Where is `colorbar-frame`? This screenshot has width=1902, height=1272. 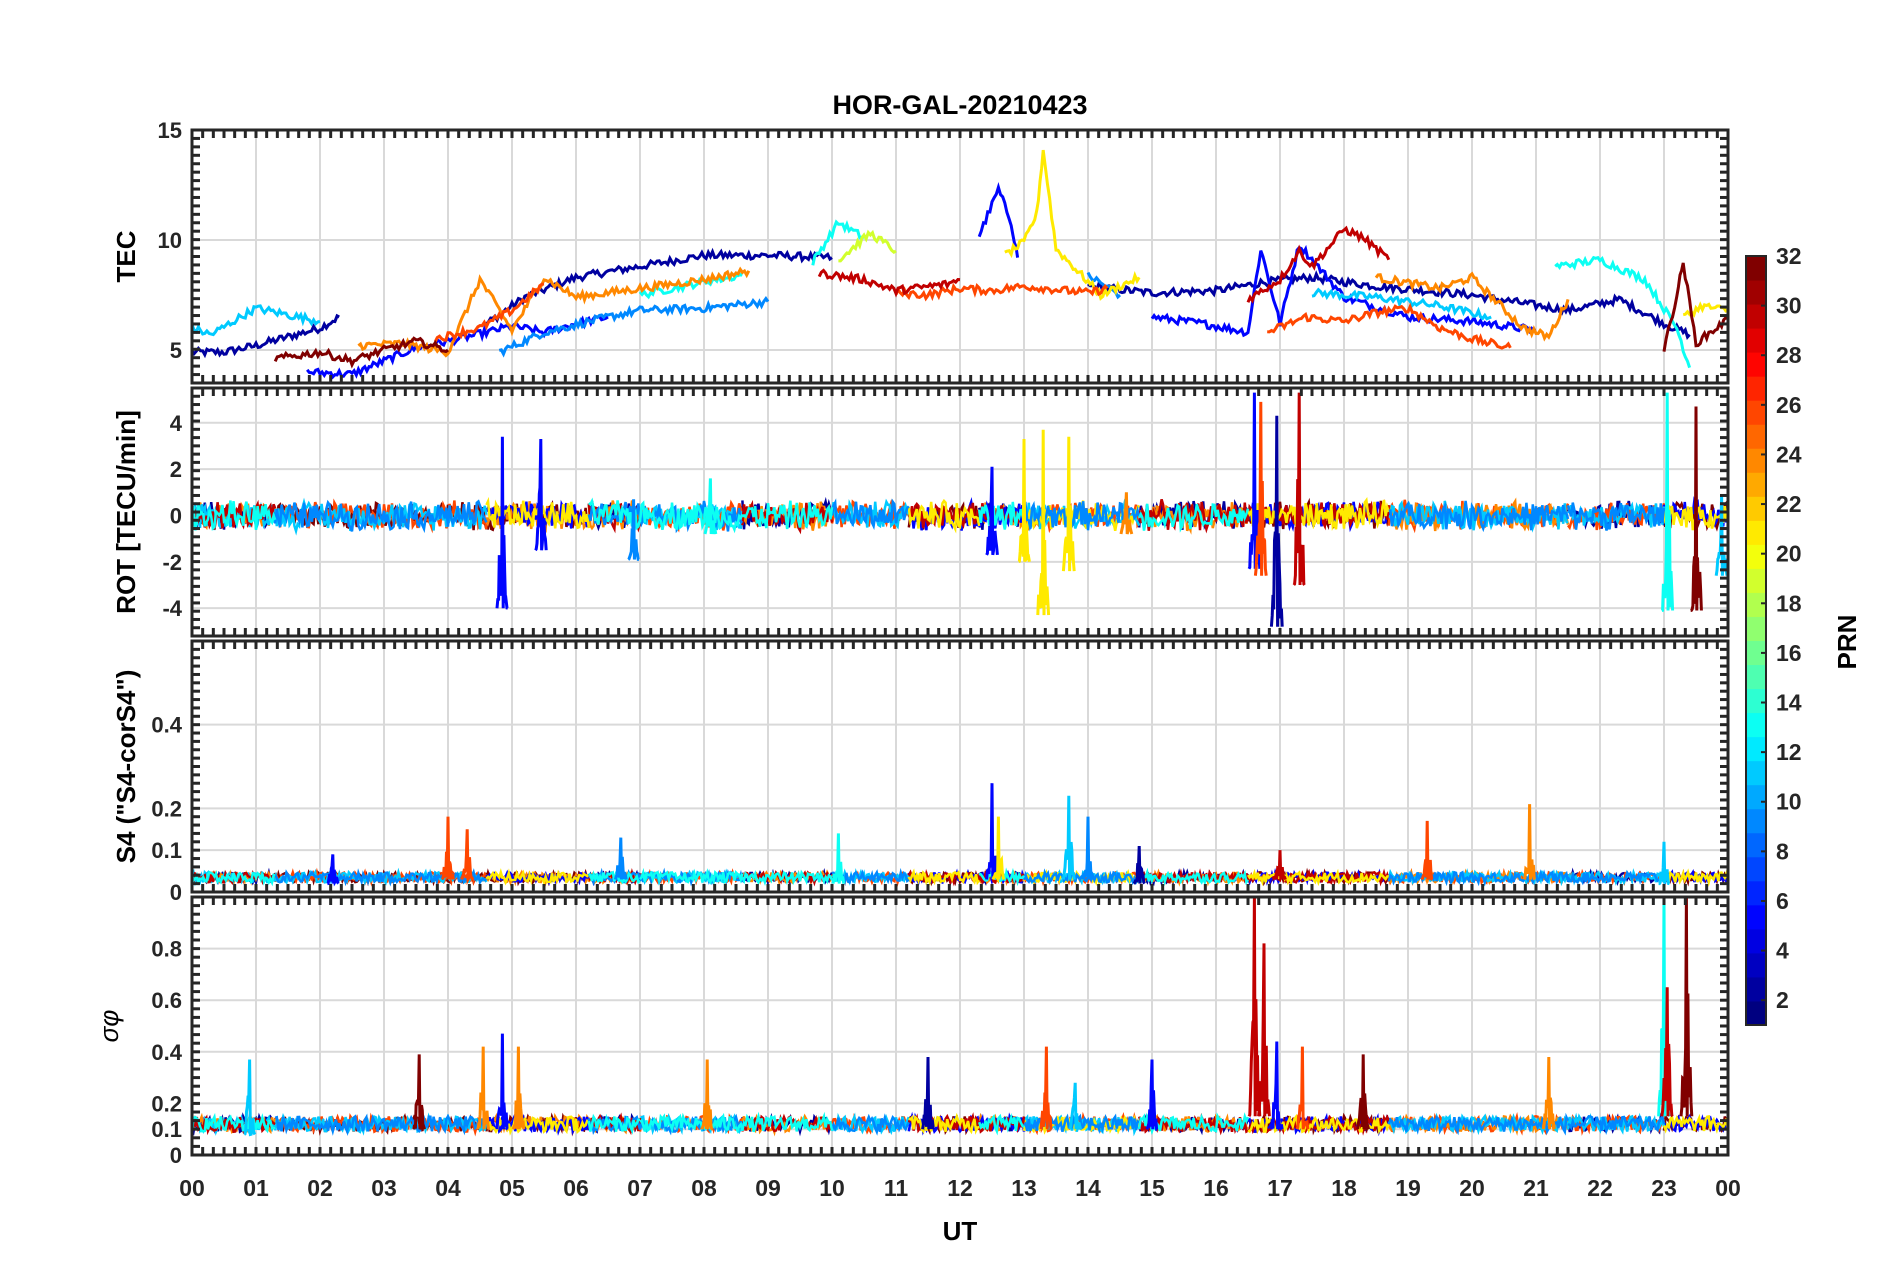 colorbar-frame is located at coordinates (1756, 640).